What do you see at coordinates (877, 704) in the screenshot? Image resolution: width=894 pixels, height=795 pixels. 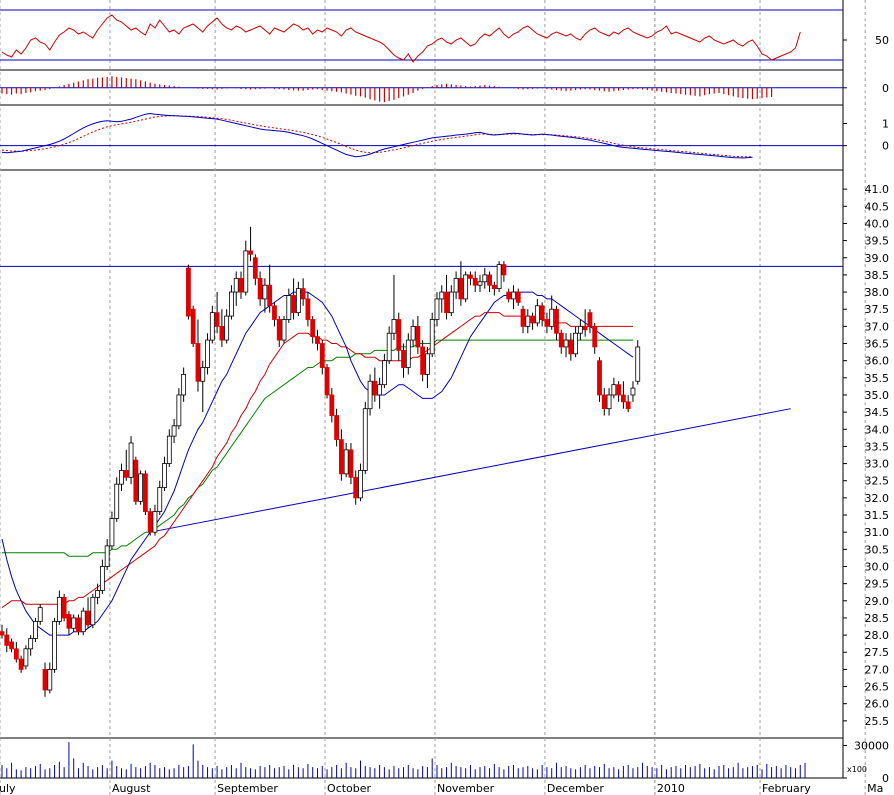 I see `y-tick-label: 26.0` at bounding box center [877, 704].